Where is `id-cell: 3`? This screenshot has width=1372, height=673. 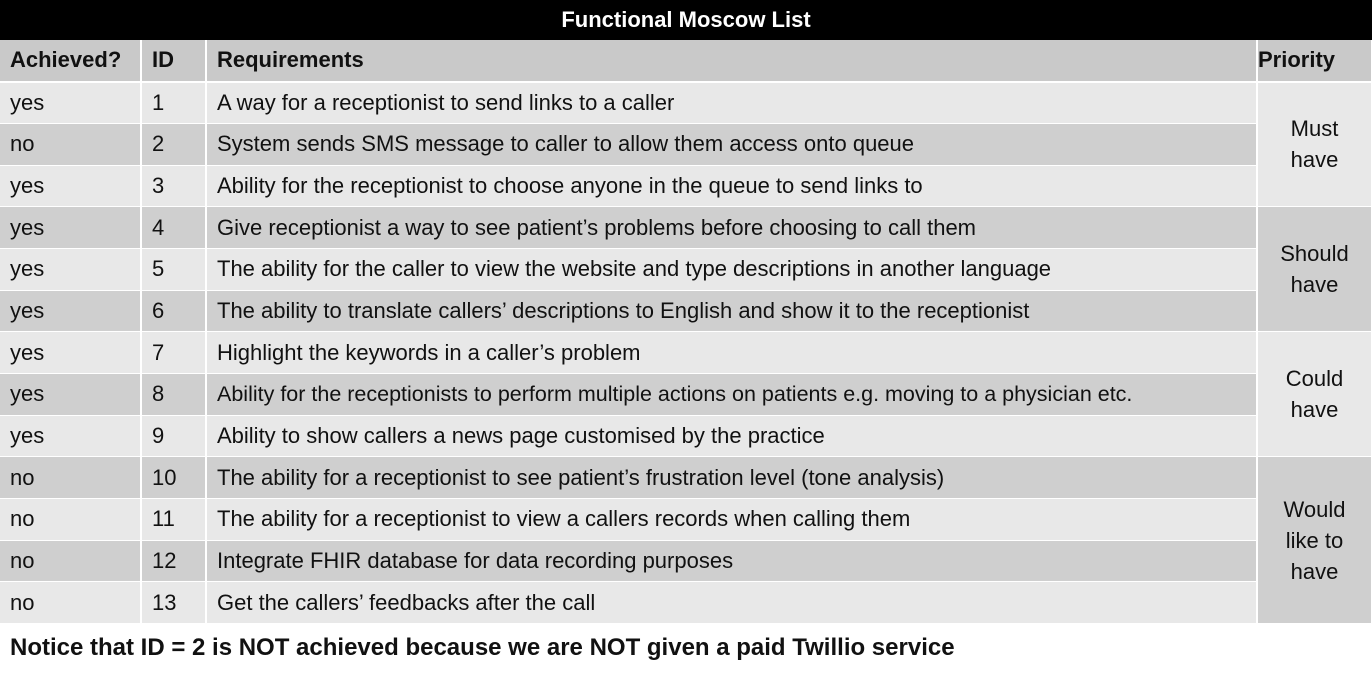
id-cell: 3 is located at coordinates (174, 186).